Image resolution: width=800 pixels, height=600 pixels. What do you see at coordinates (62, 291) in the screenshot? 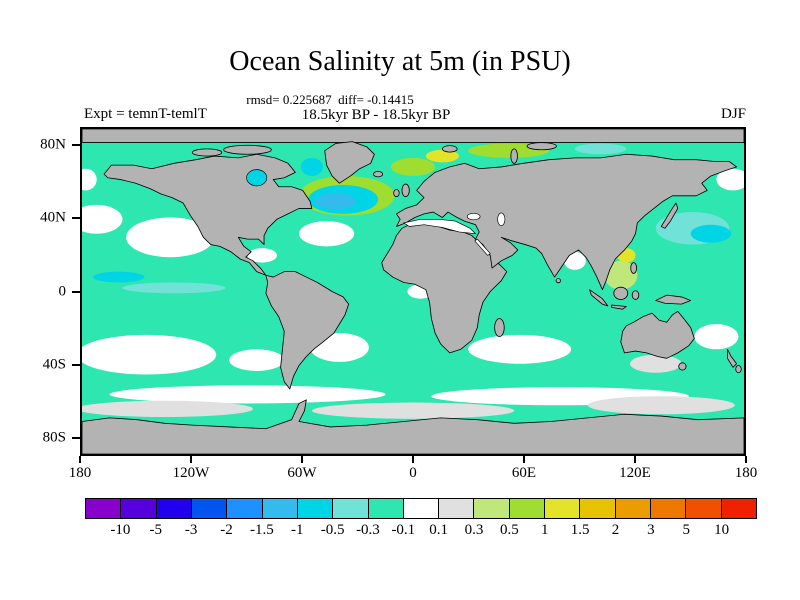
I see `y-tick-label: 0` at bounding box center [62, 291].